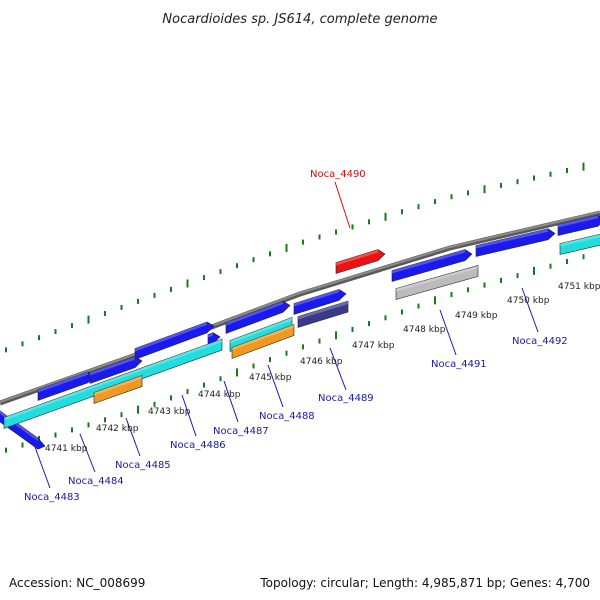  What do you see at coordinates (117, 429) in the screenshot?
I see `kbp-label: 4742 kbp` at bounding box center [117, 429].